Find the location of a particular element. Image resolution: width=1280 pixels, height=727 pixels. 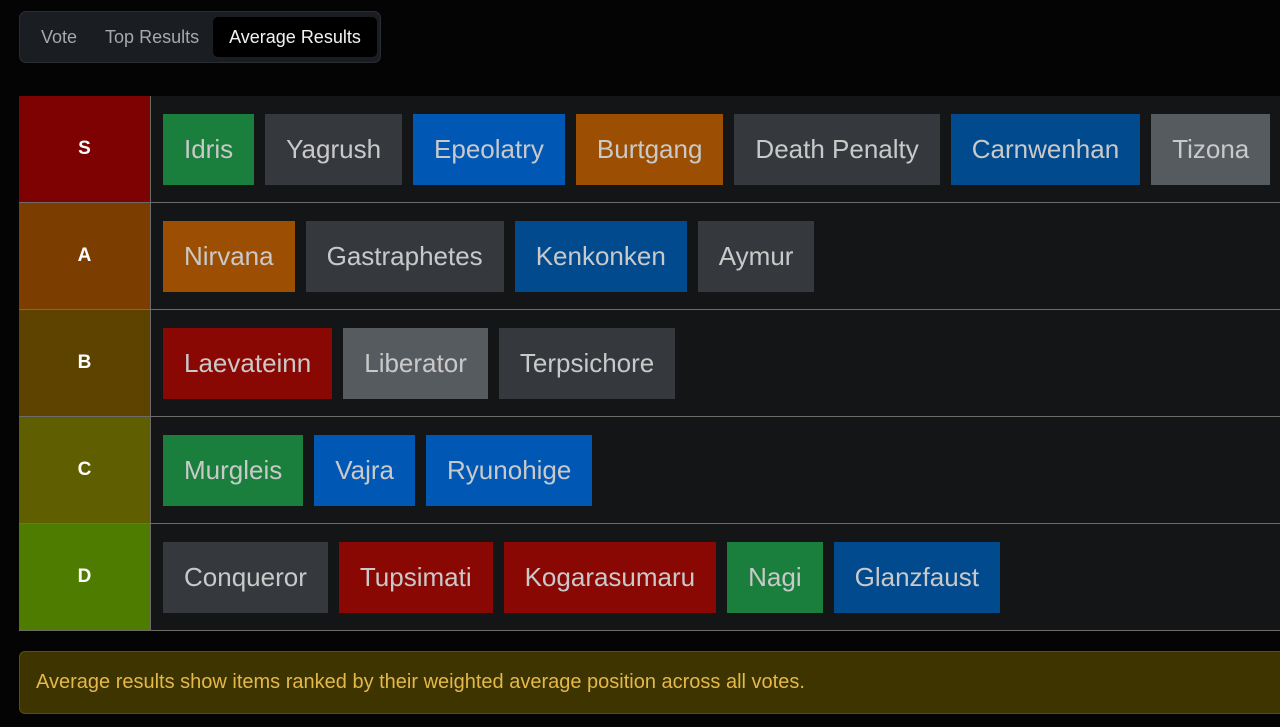

tier-label: C is located at coordinates (85, 470).